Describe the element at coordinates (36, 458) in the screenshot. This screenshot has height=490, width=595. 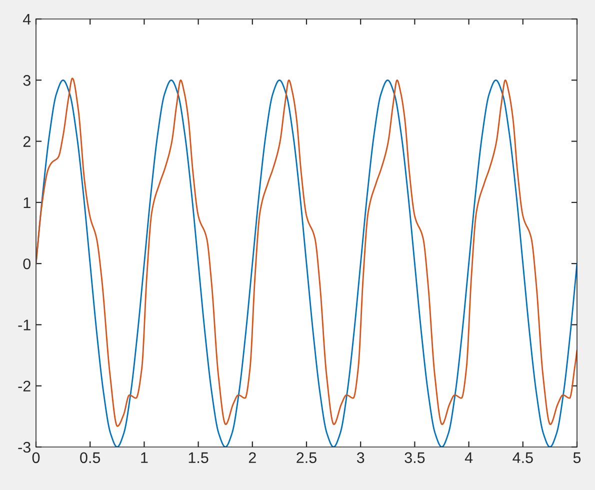
I see `x-tick-label: 0` at that location.